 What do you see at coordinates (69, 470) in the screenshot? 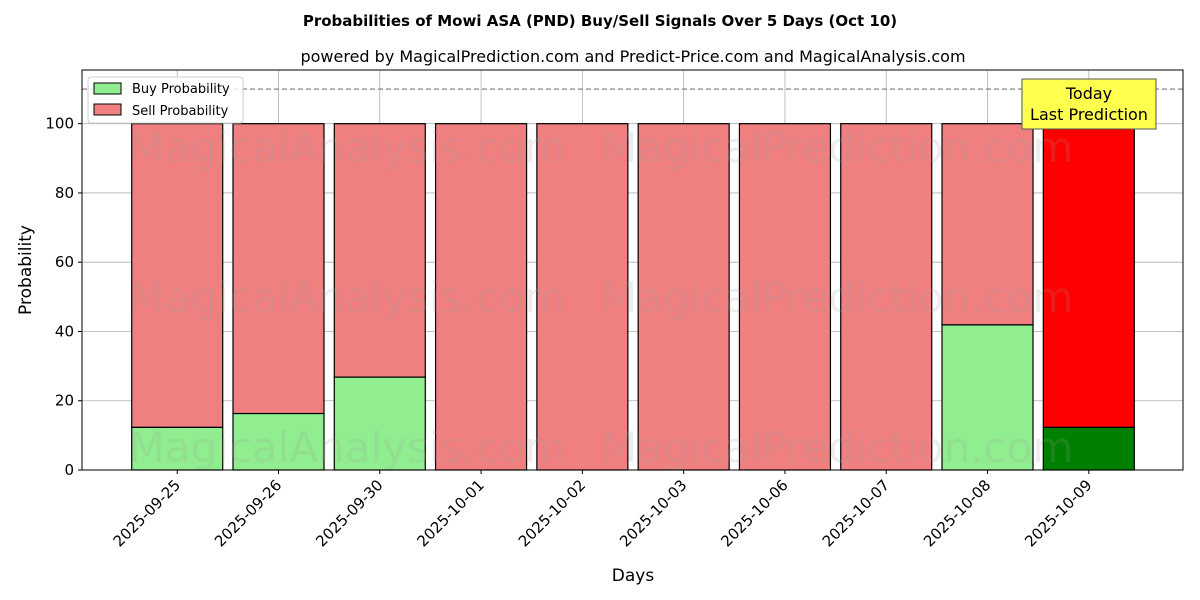
I see `y-tick-label: 0` at bounding box center [69, 470].